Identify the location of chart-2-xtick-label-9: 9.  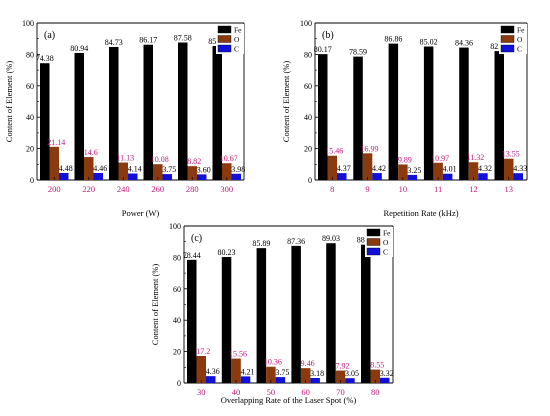
(367, 189).